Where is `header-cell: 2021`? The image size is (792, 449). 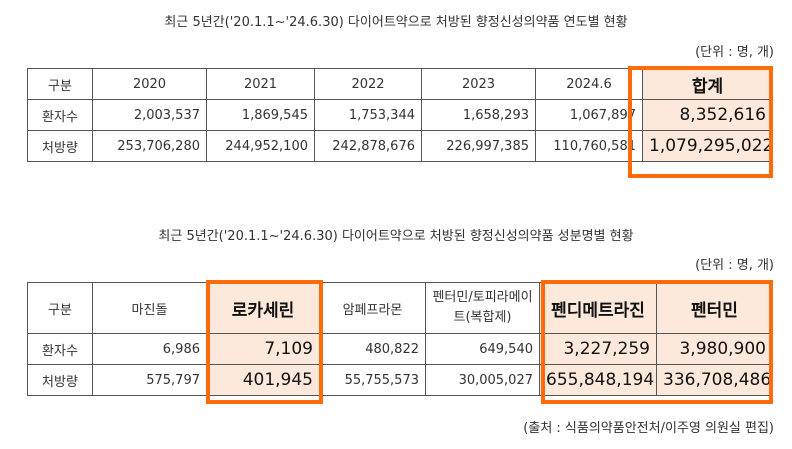
header-cell: 2021 is located at coordinates (260, 84).